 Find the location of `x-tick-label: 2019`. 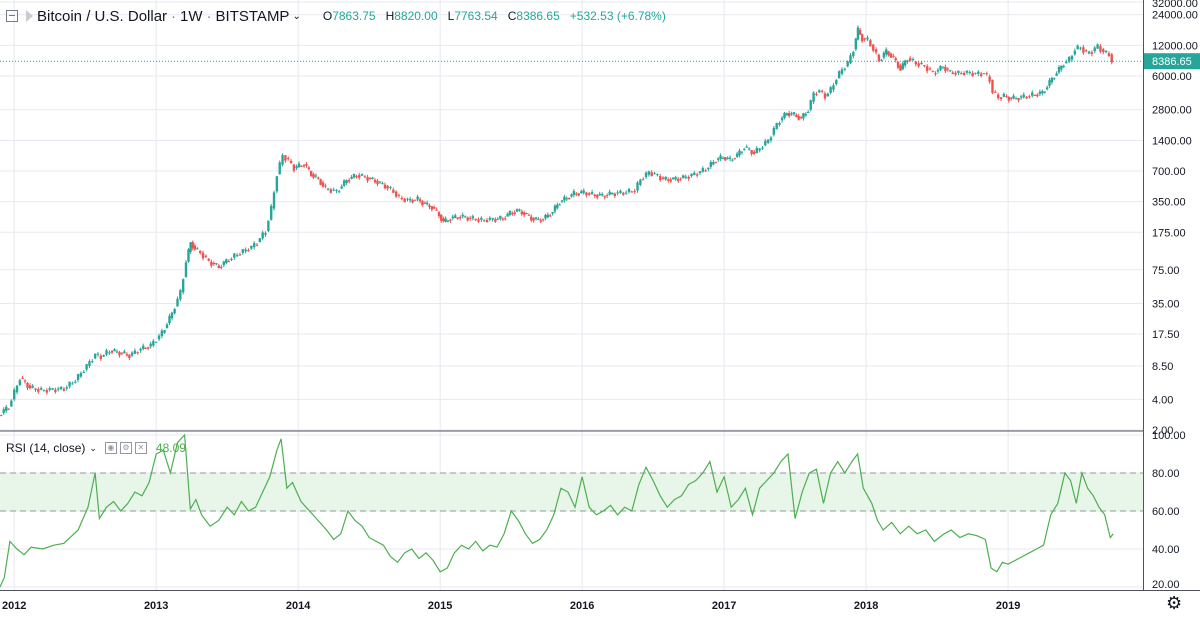

x-tick-label: 2019 is located at coordinates (1008, 606).